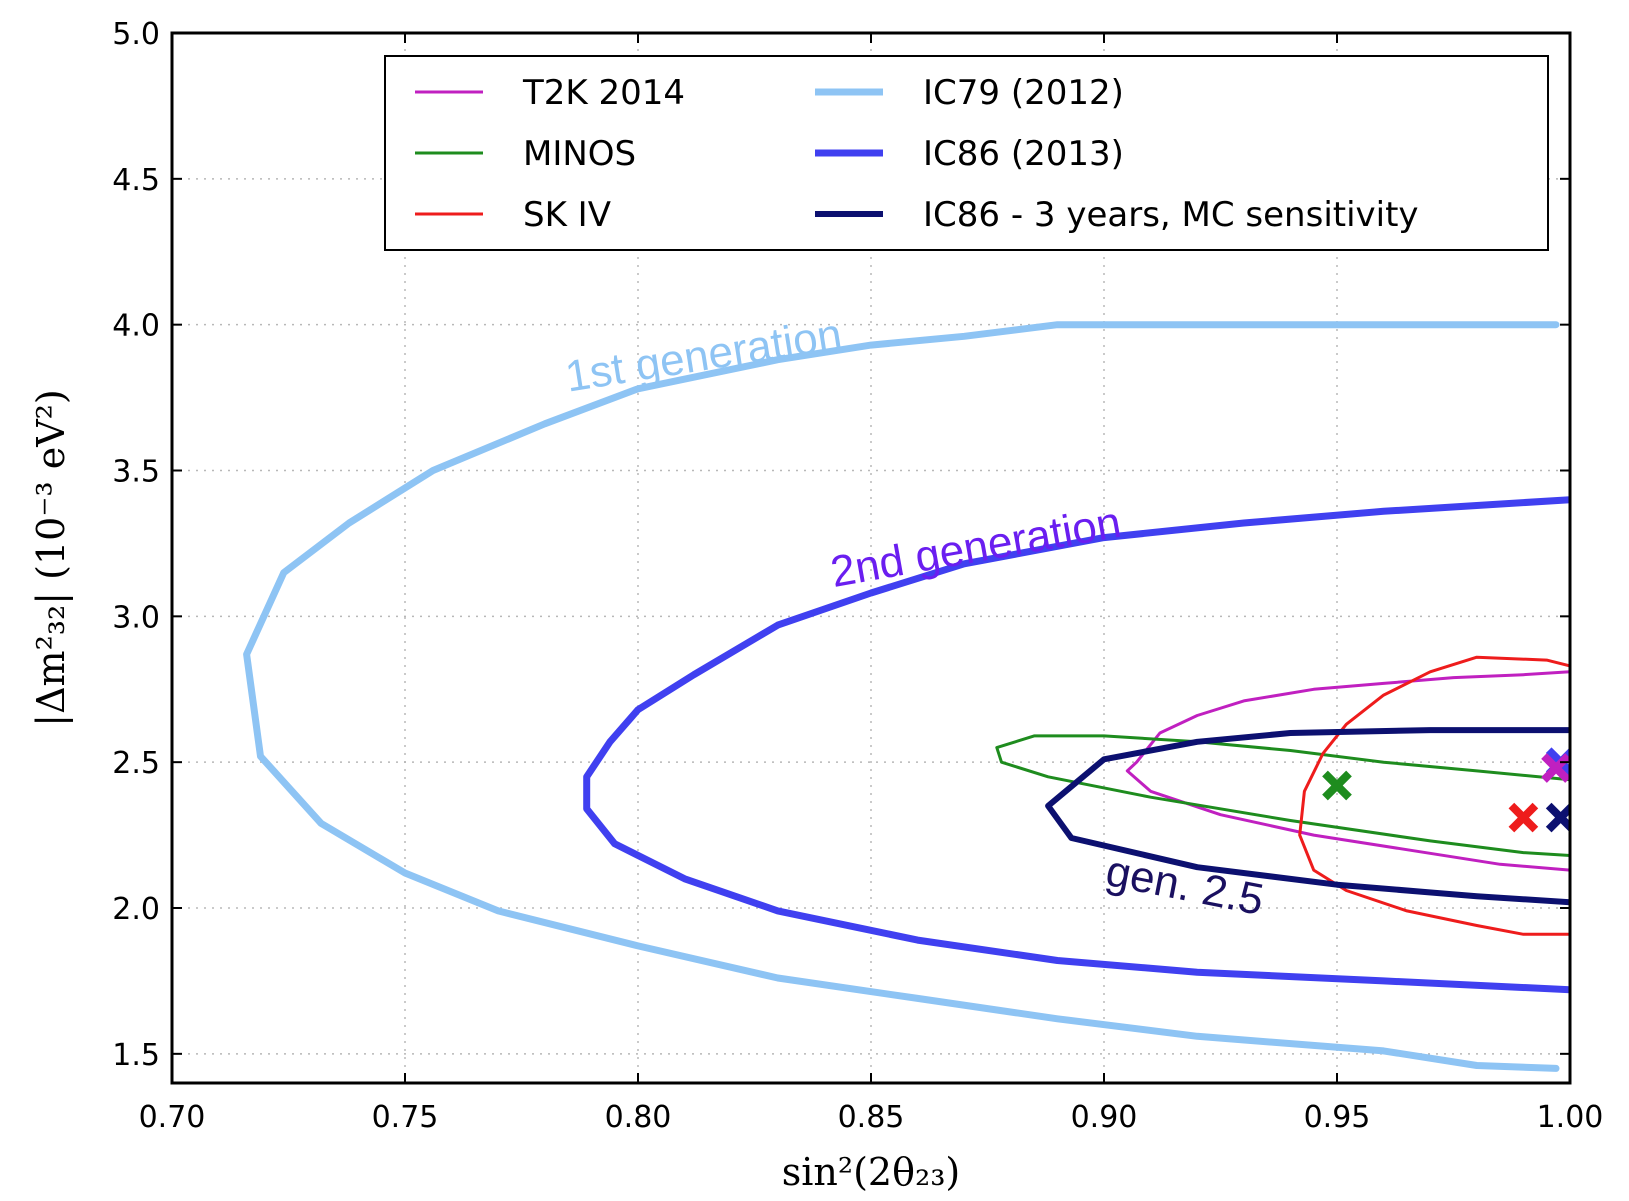 The width and height of the screenshot is (1629, 1201). Describe the element at coordinates (136, 34) in the screenshot. I see `y-tick-label: 5.0` at that location.